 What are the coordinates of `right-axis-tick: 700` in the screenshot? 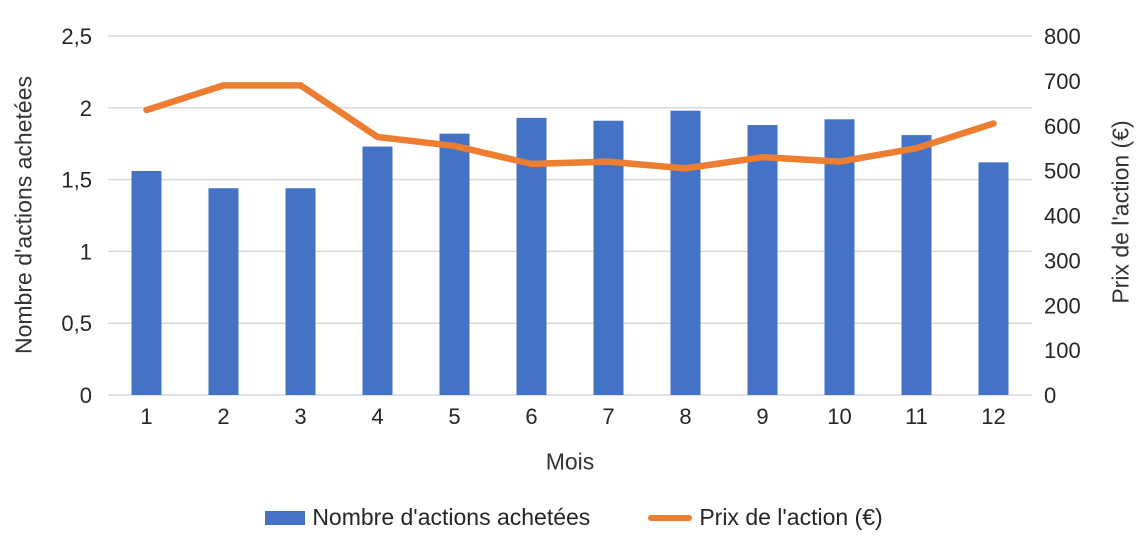 It's located at (1062, 81).